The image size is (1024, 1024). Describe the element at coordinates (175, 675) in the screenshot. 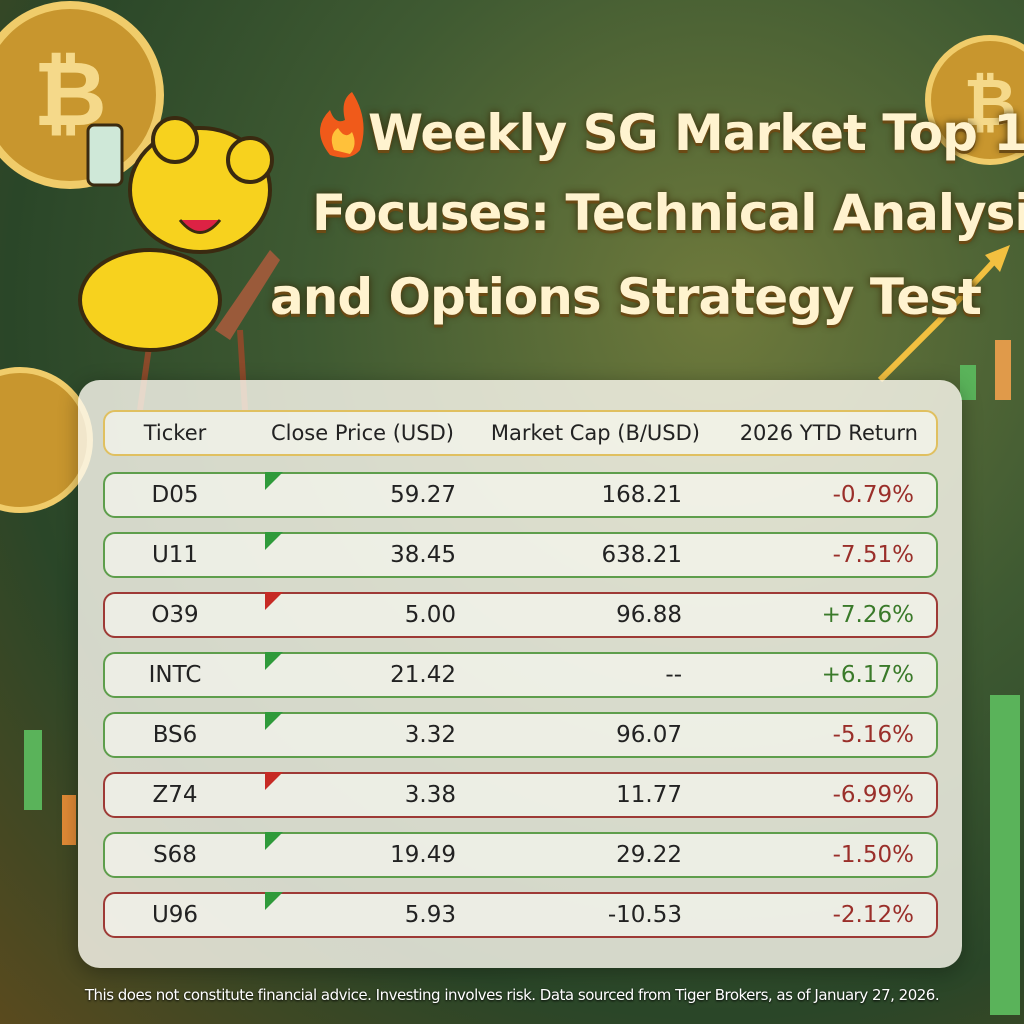

I see `table-cell: INTC` at that location.